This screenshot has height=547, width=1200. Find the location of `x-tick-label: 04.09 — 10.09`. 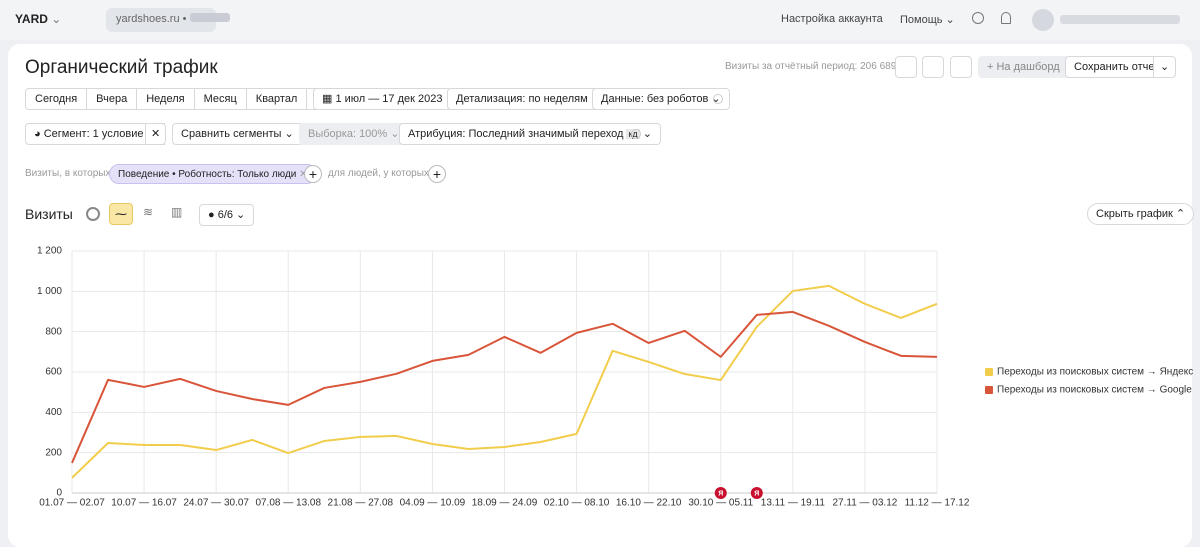

x-tick-label: 04.09 — 10.09 is located at coordinates (433, 503).